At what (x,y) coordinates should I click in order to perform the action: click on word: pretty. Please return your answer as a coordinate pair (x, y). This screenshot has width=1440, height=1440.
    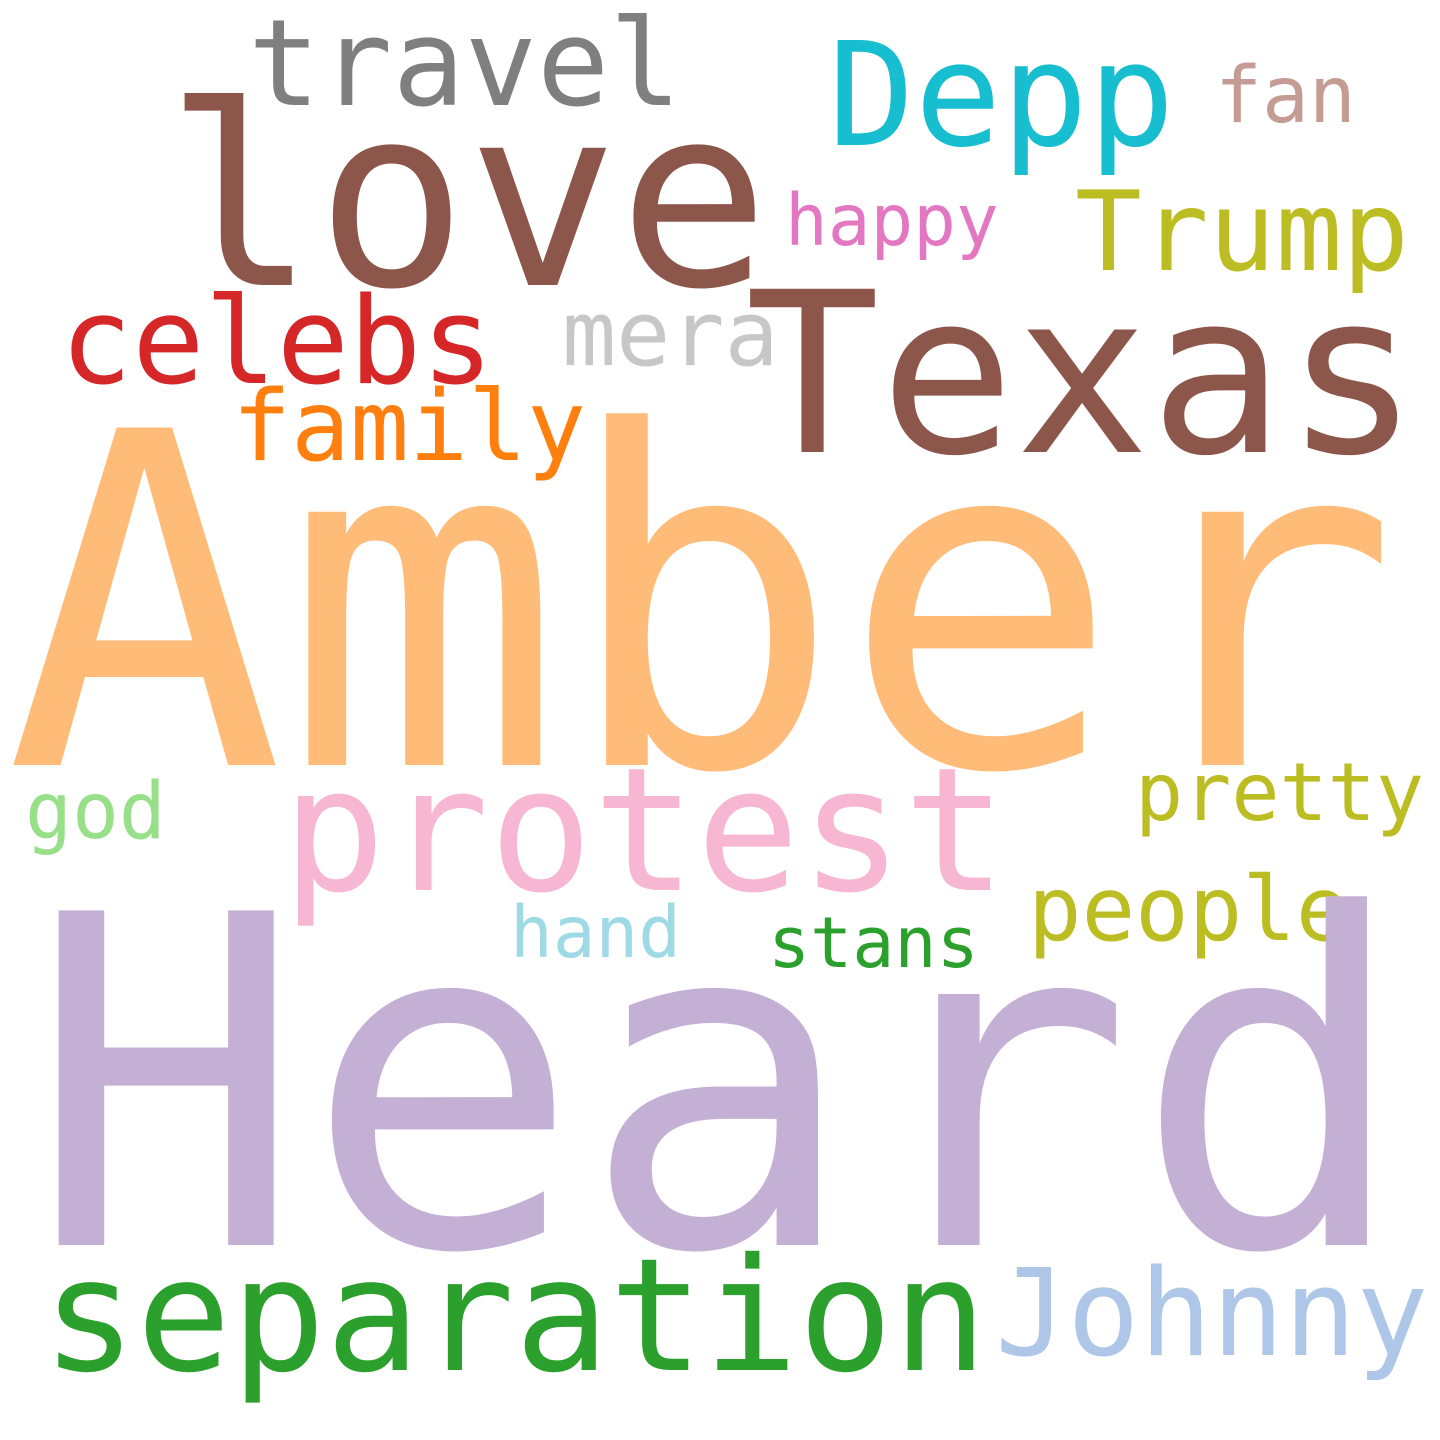
    Looking at the image, I should click on (1279, 792).